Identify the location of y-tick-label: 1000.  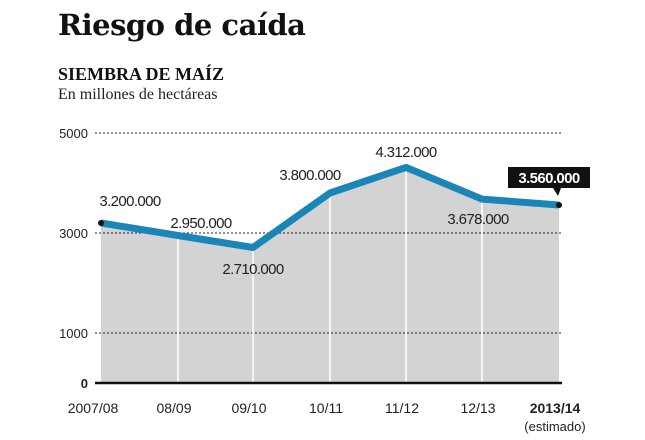
(73, 333).